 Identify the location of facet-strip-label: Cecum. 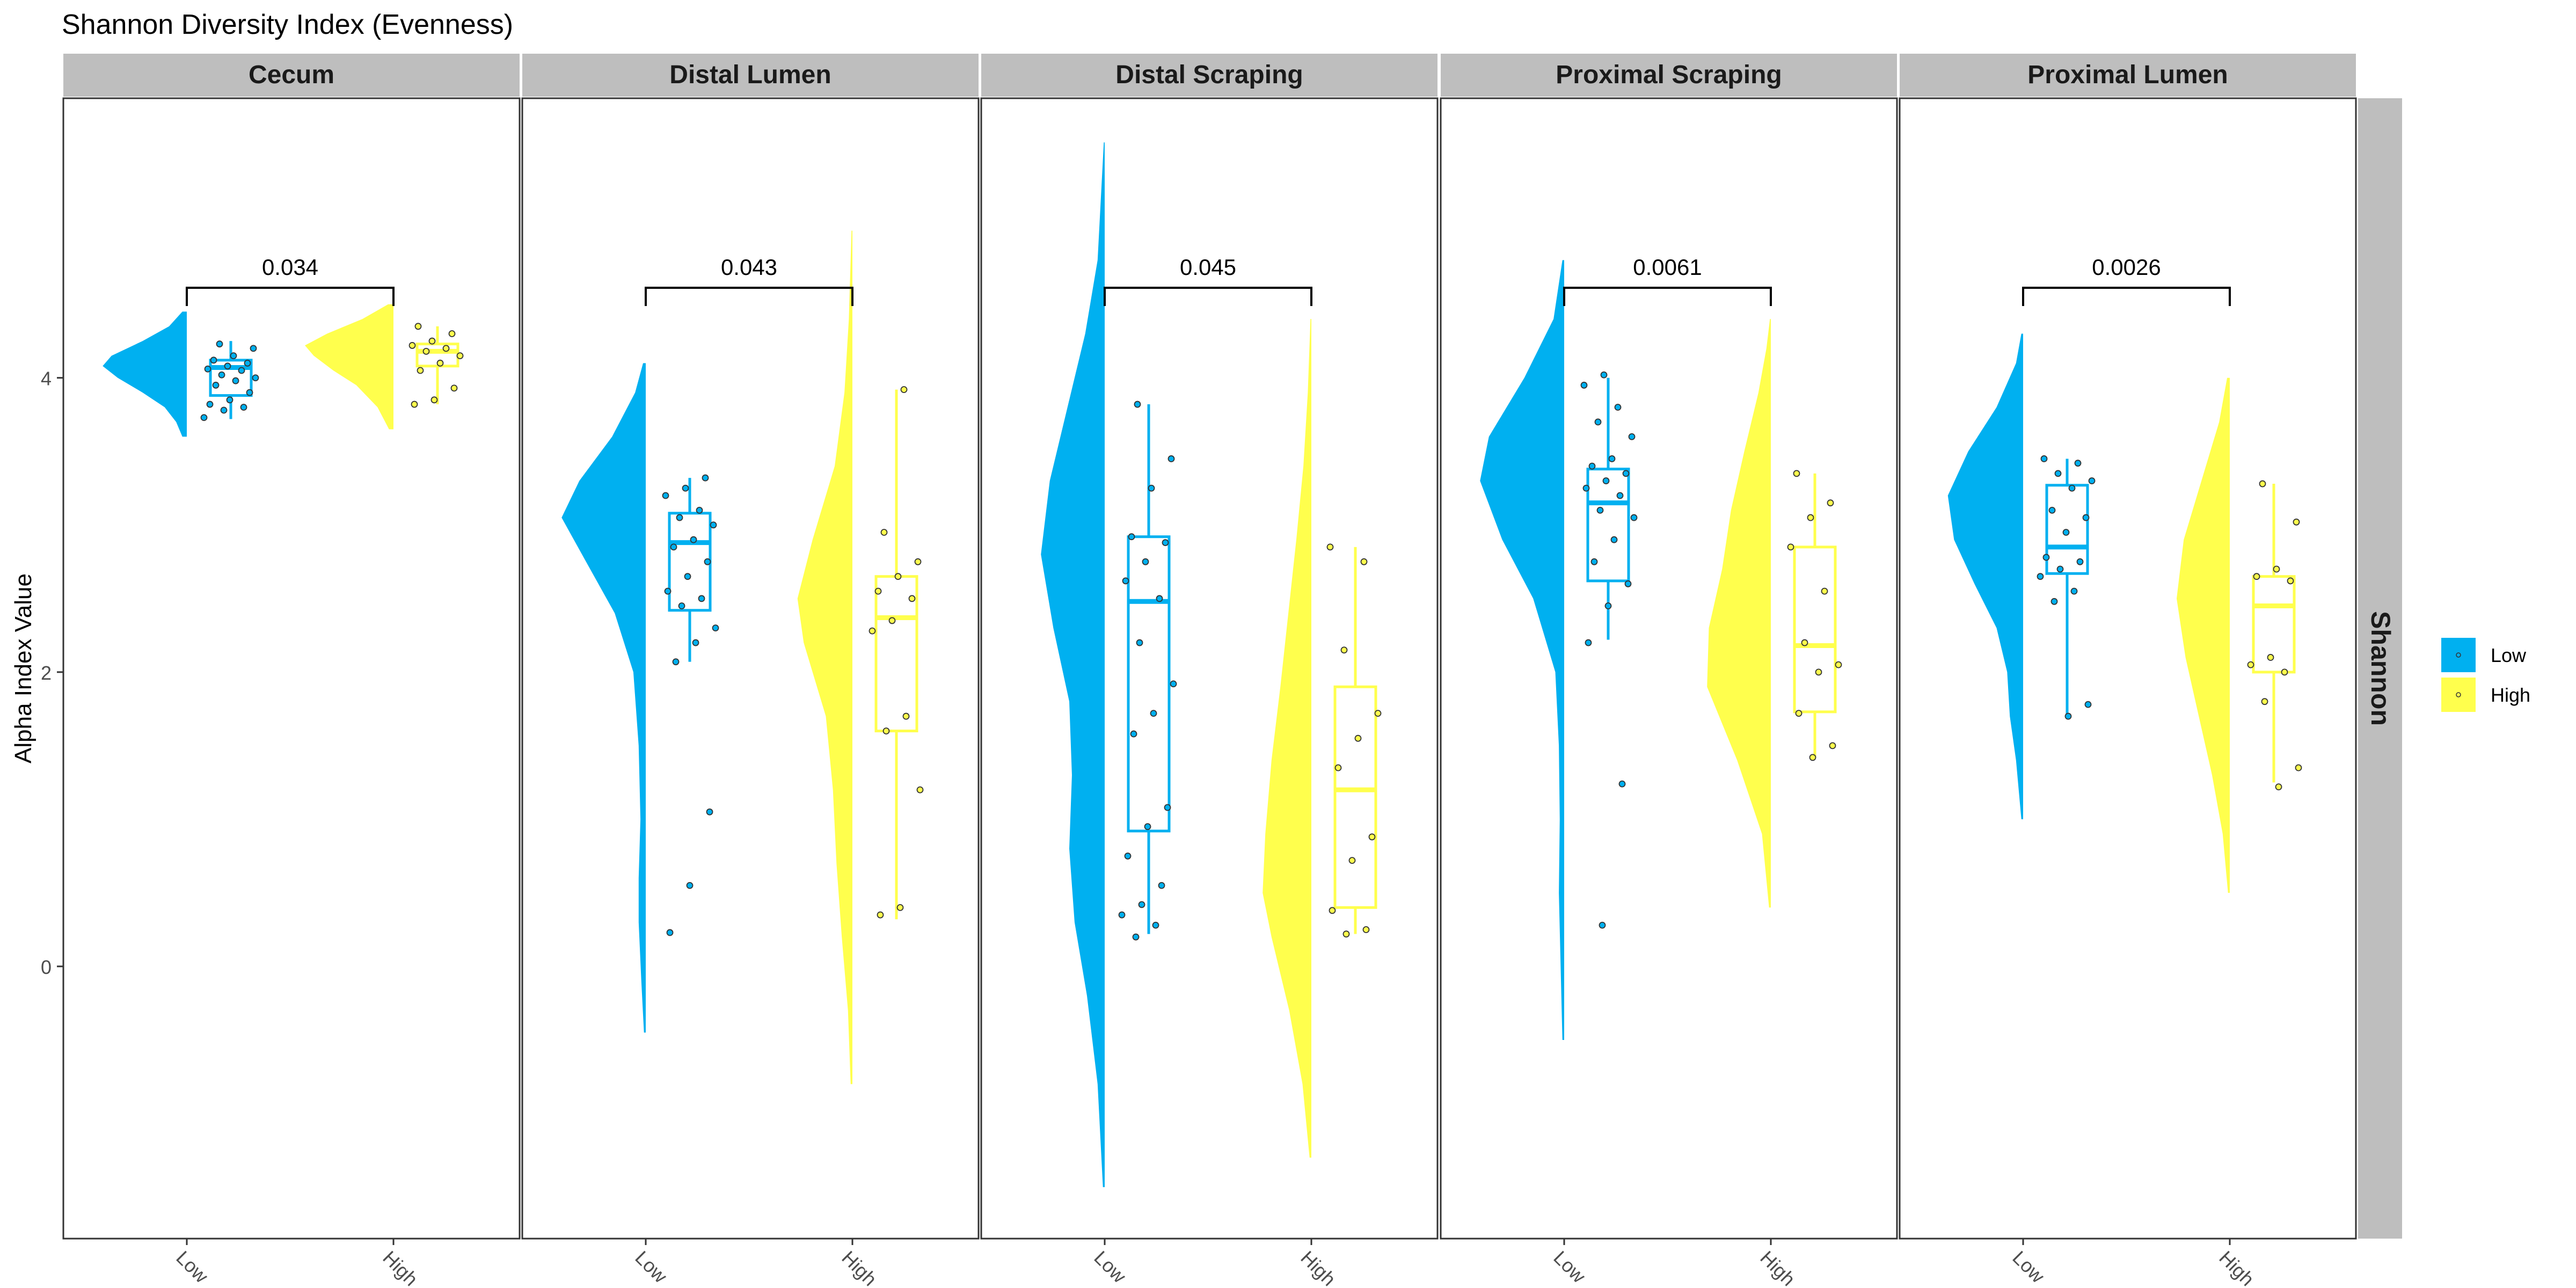
(291, 75).